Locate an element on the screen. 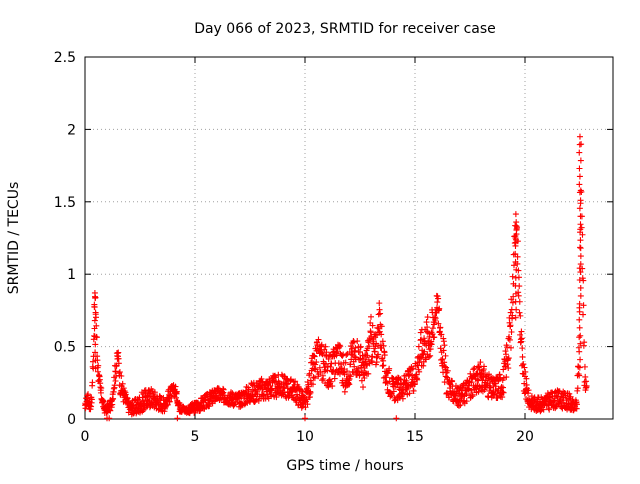 The height and width of the screenshot is (484, 640). x-tick-label: 20 is located at coordinates (525, 437).